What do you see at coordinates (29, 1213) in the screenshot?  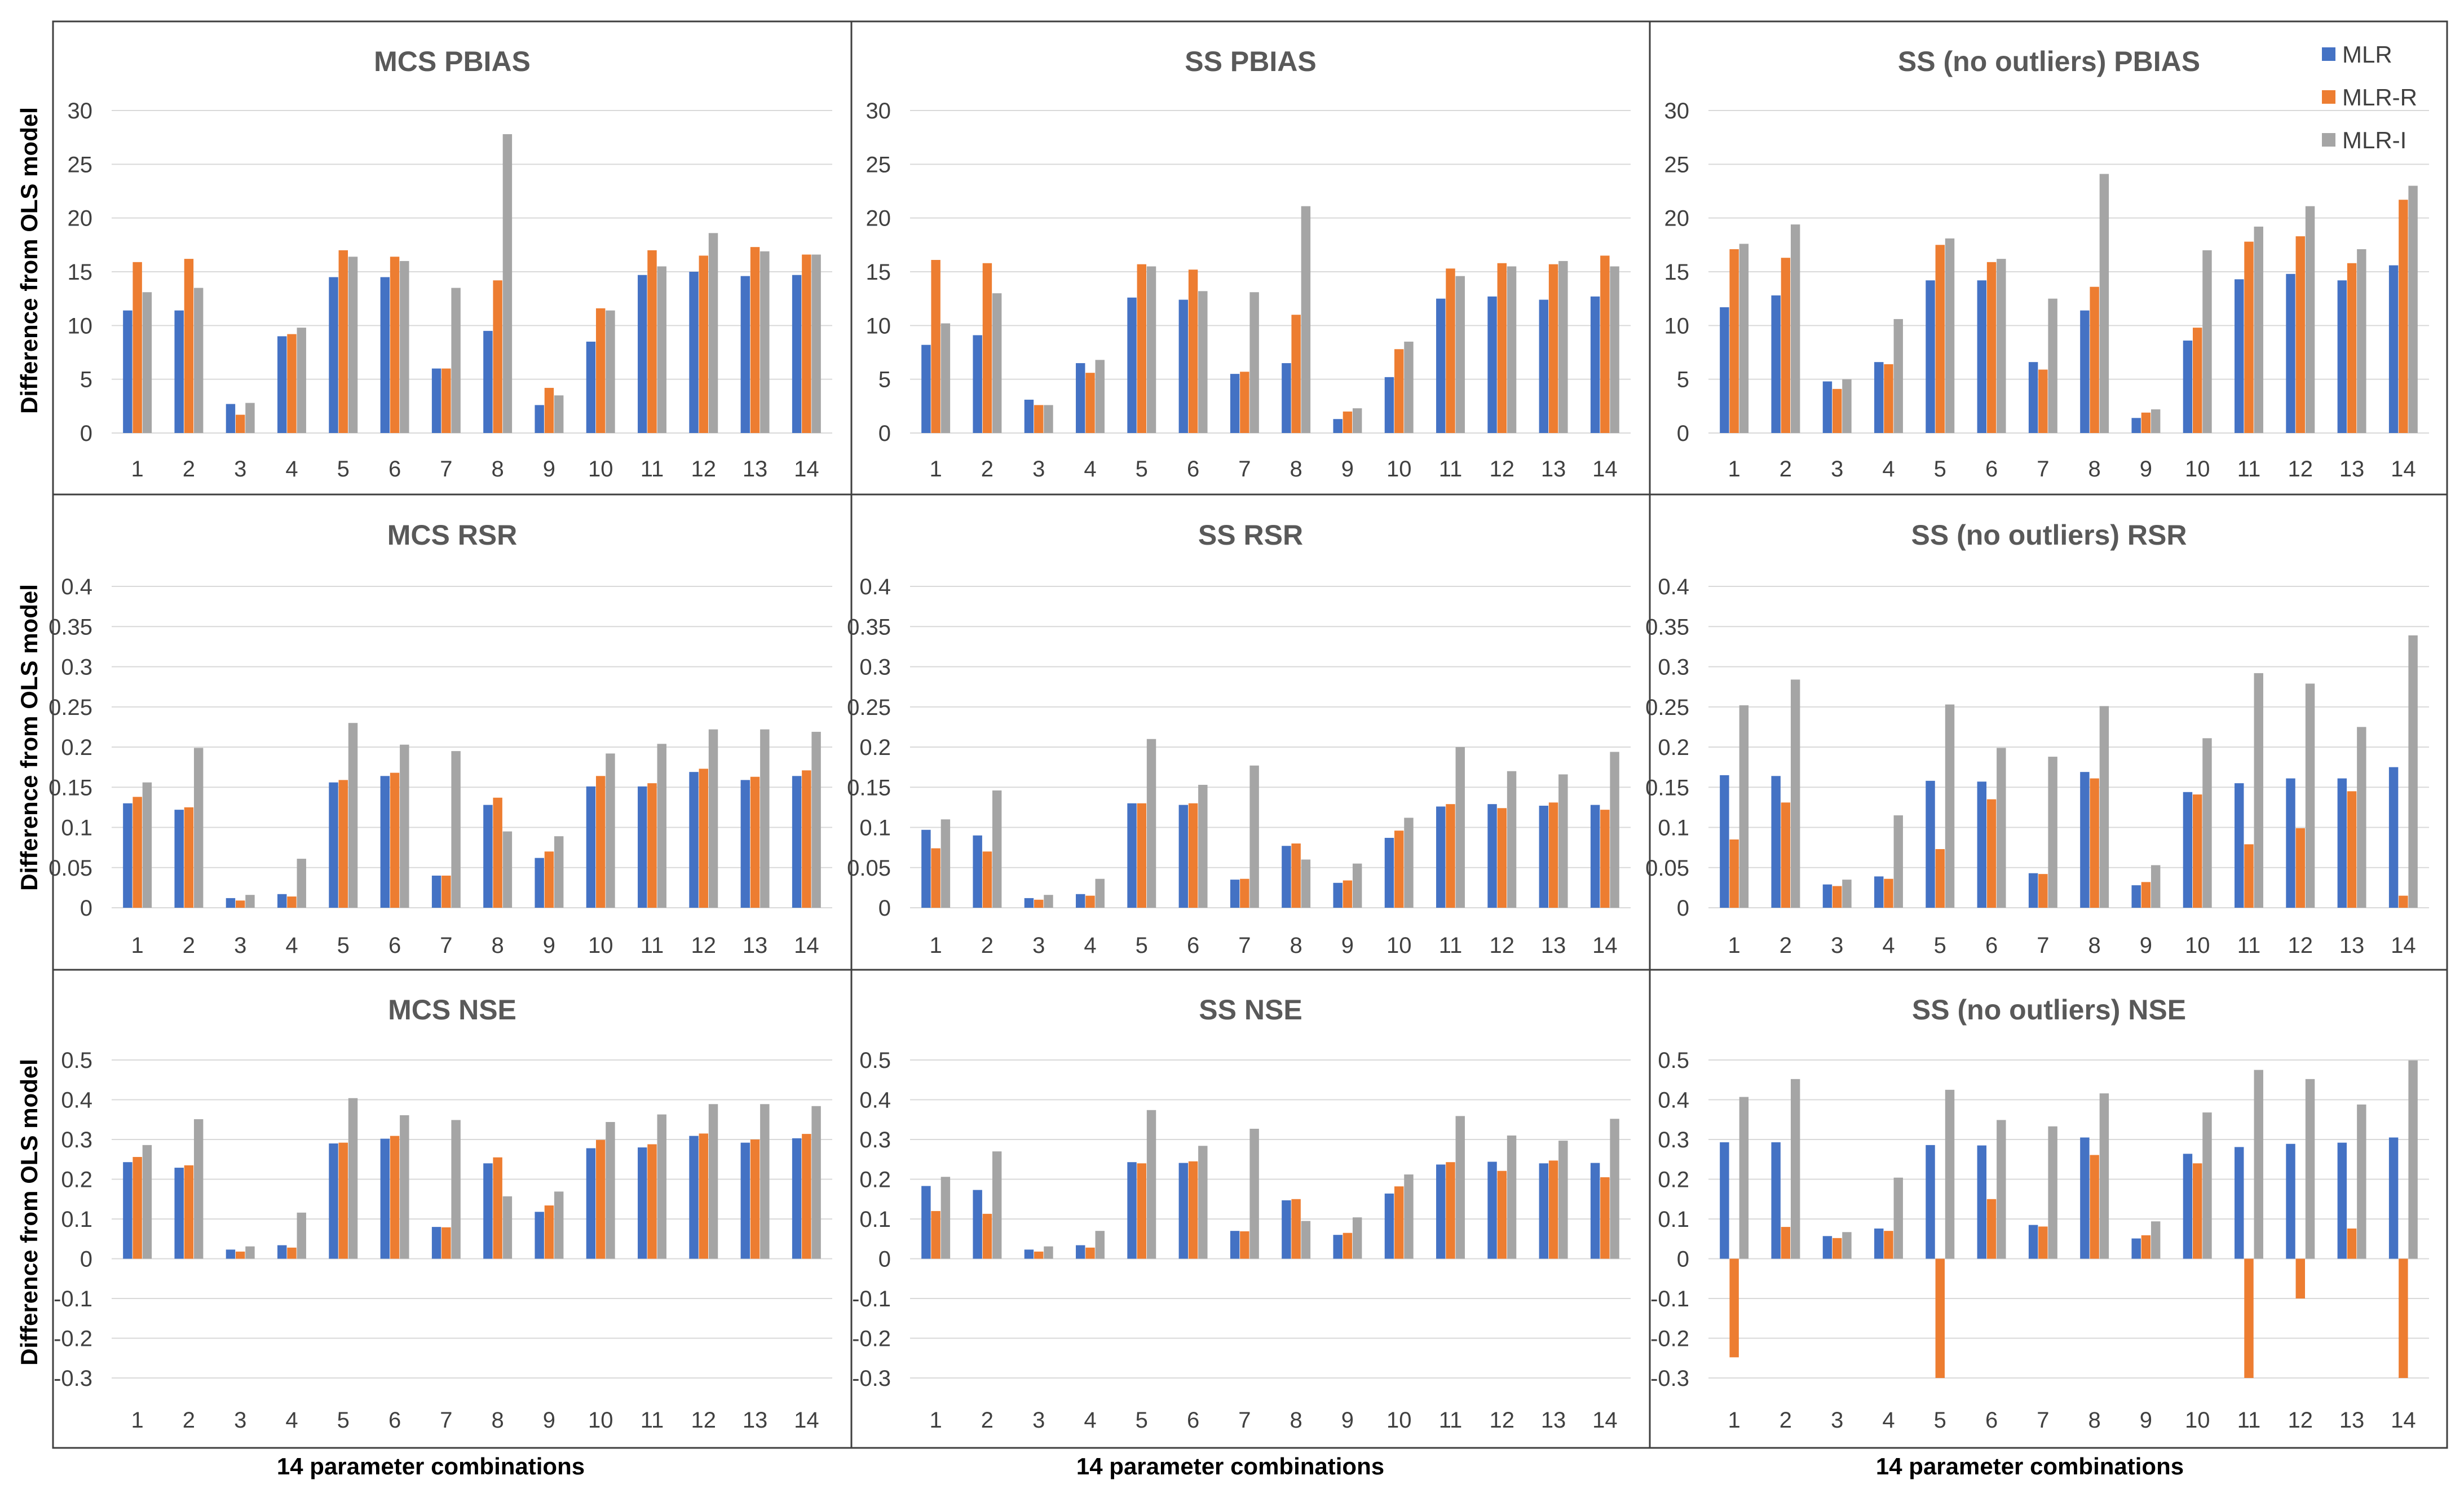 I see `y-axis-label-row-3: Difference from OLS model` at bounding box center [29, 1213].